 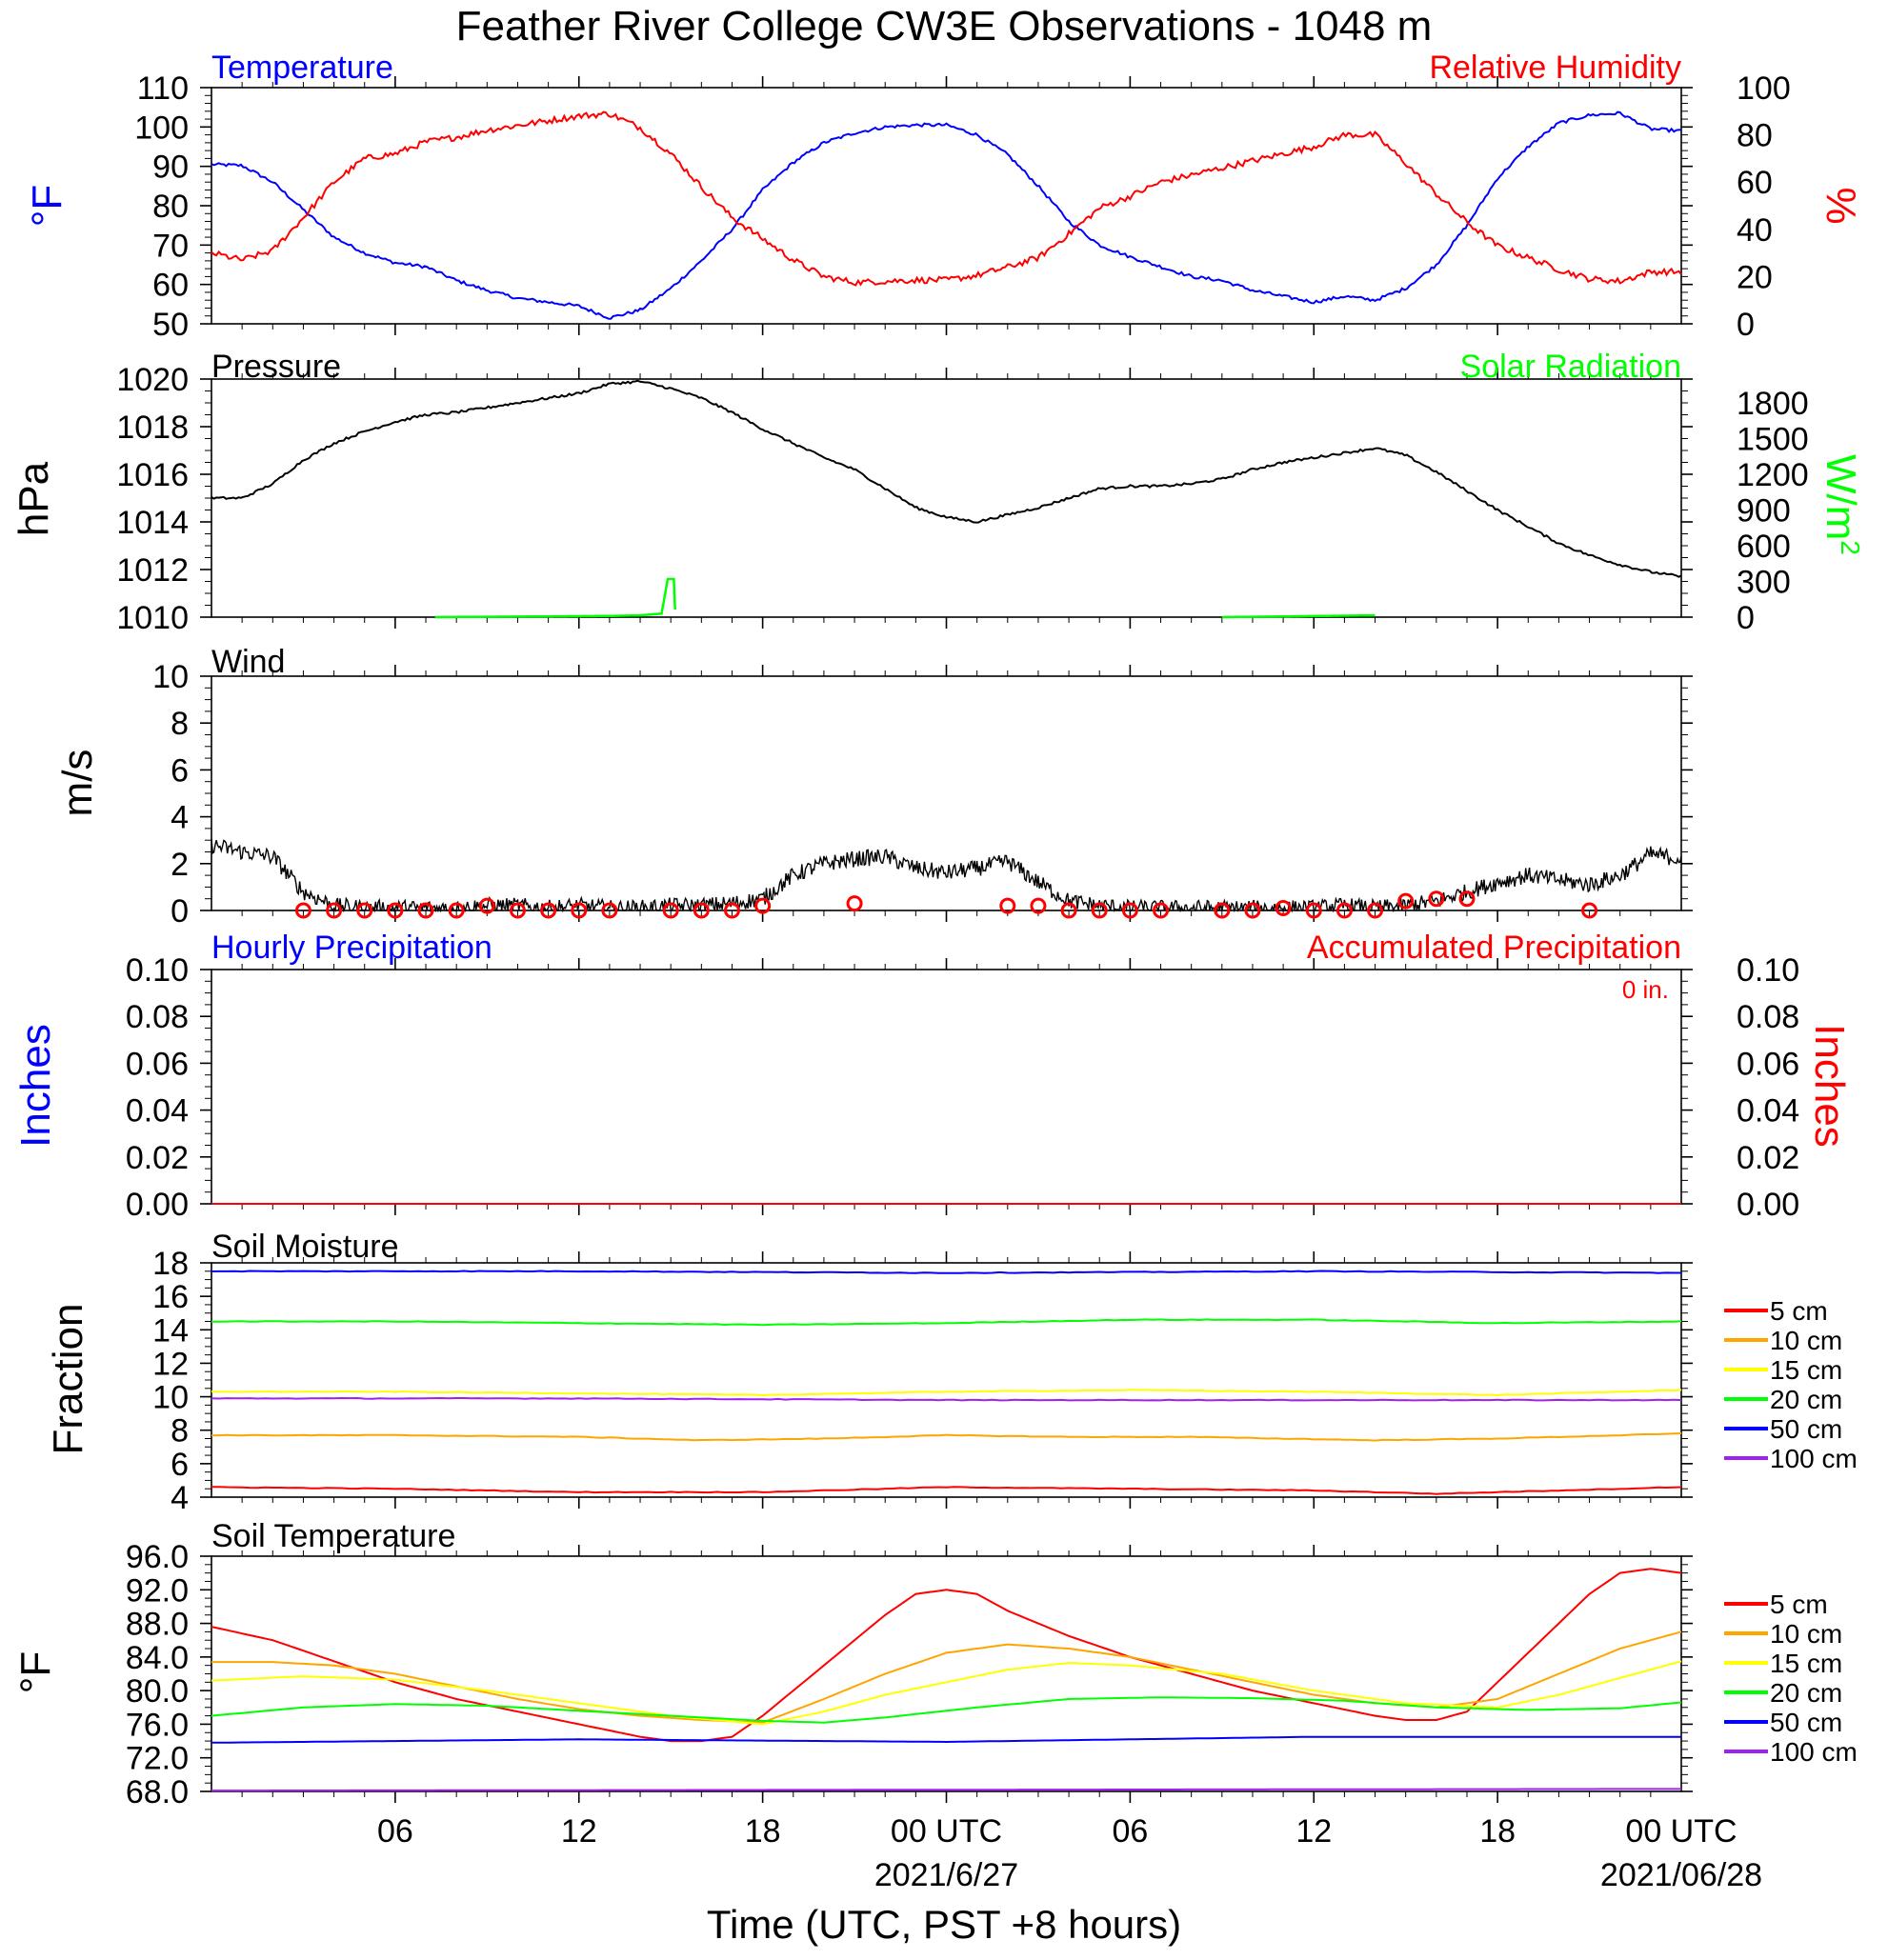 I want to click on x-axis-label: Time (UTC, PST +8 hours), so click(x=944, y=1924).